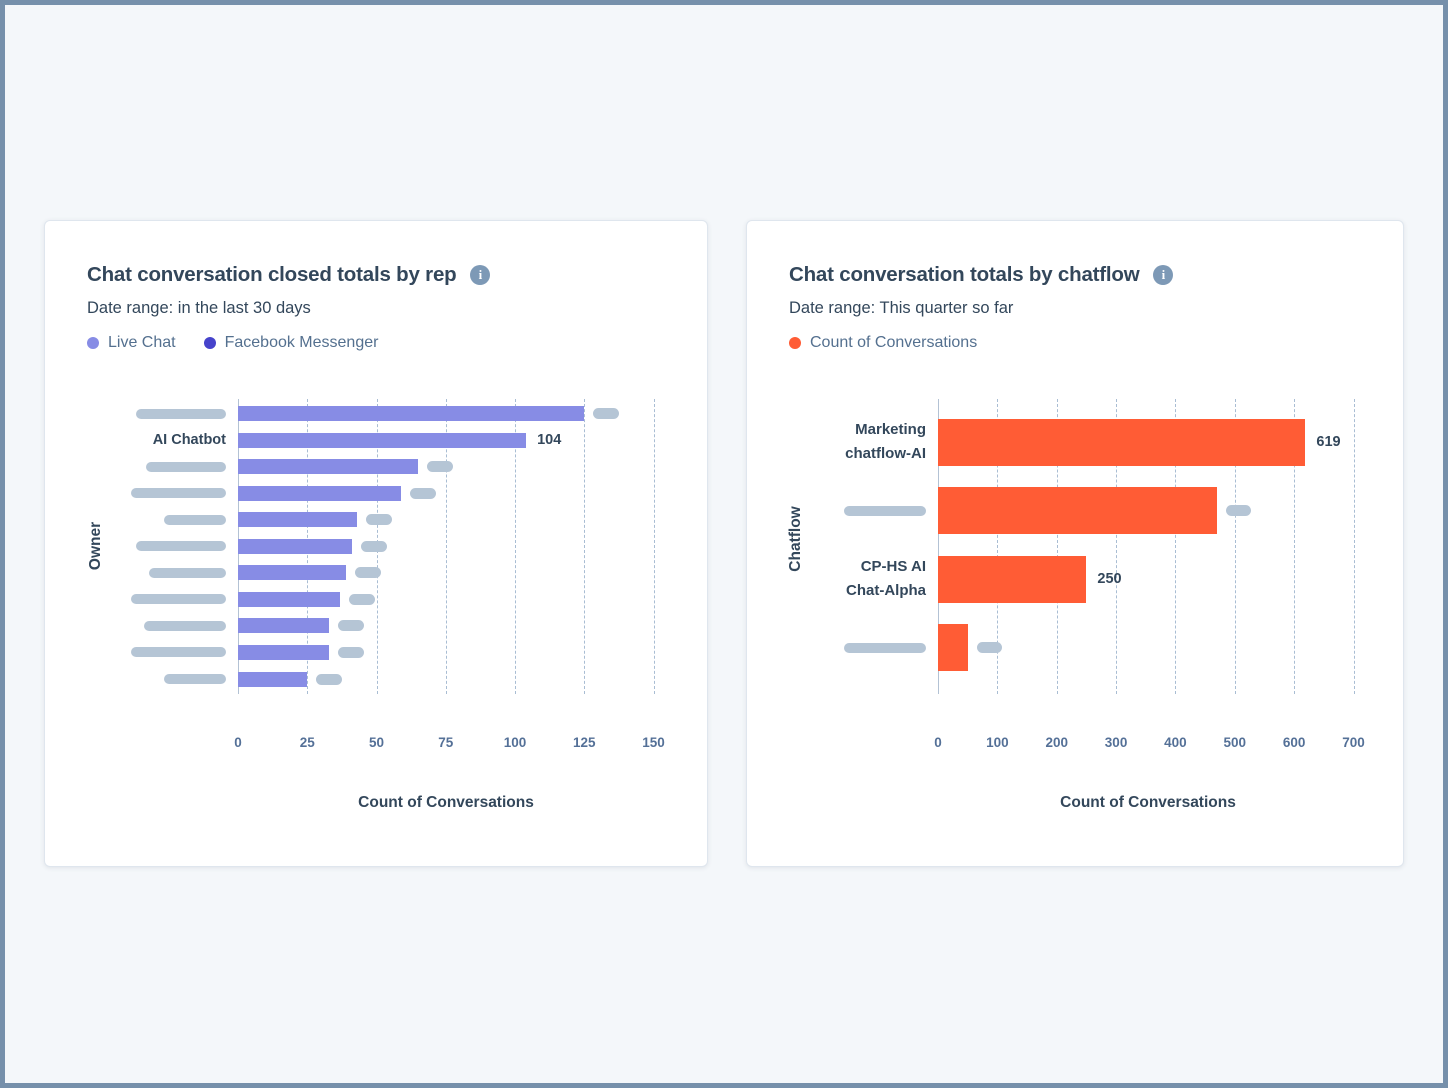  Describe the element at coordinates (1075, 335) in the screenshot. I see `chart-legend: Count of Conversations` at that location.